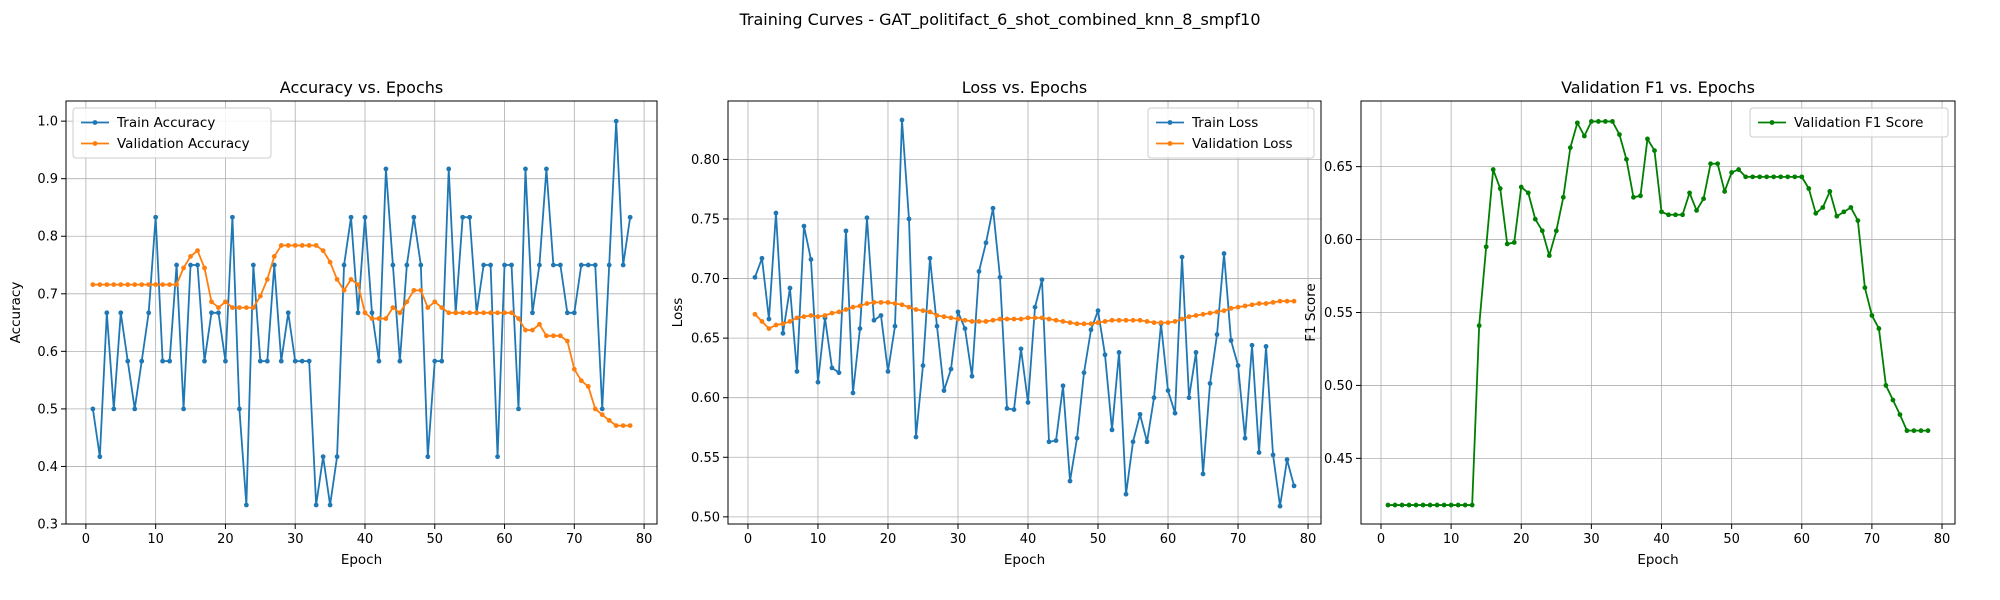 This screenshot has width=2000, height=600. What do you see at coordinates (574, 539) in the screenshot?
I see `x-tick-label: 70` at bounding box center [574, 539].